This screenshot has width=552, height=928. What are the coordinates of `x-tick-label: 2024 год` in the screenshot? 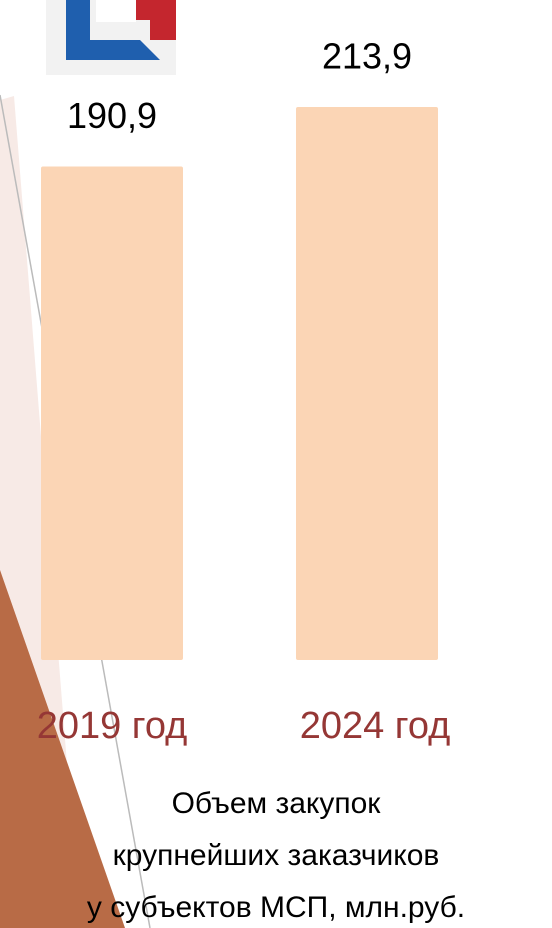 It's located at (375, 726).